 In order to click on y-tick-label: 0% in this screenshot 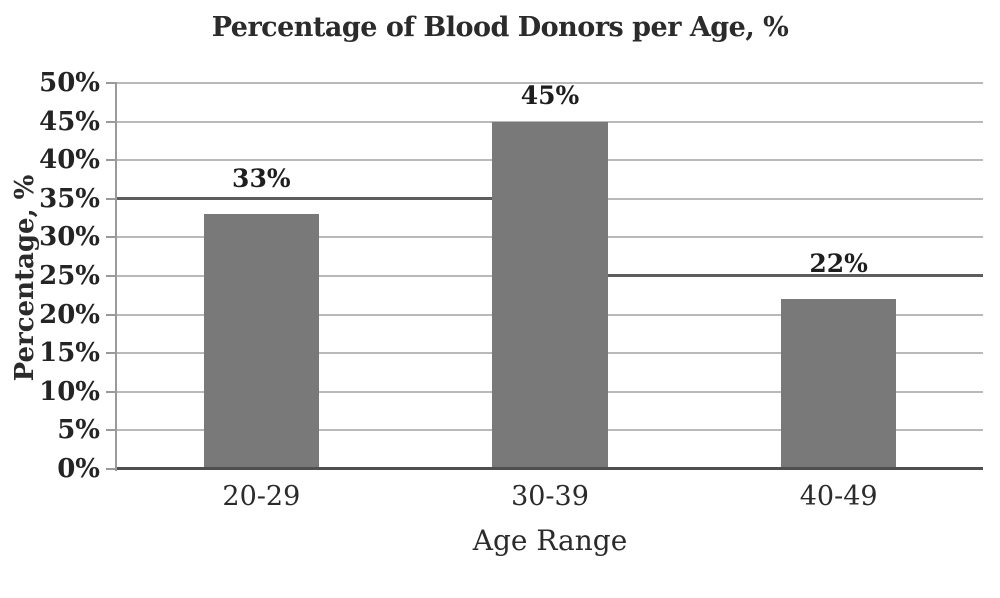, I will do `click(78, 469)`.